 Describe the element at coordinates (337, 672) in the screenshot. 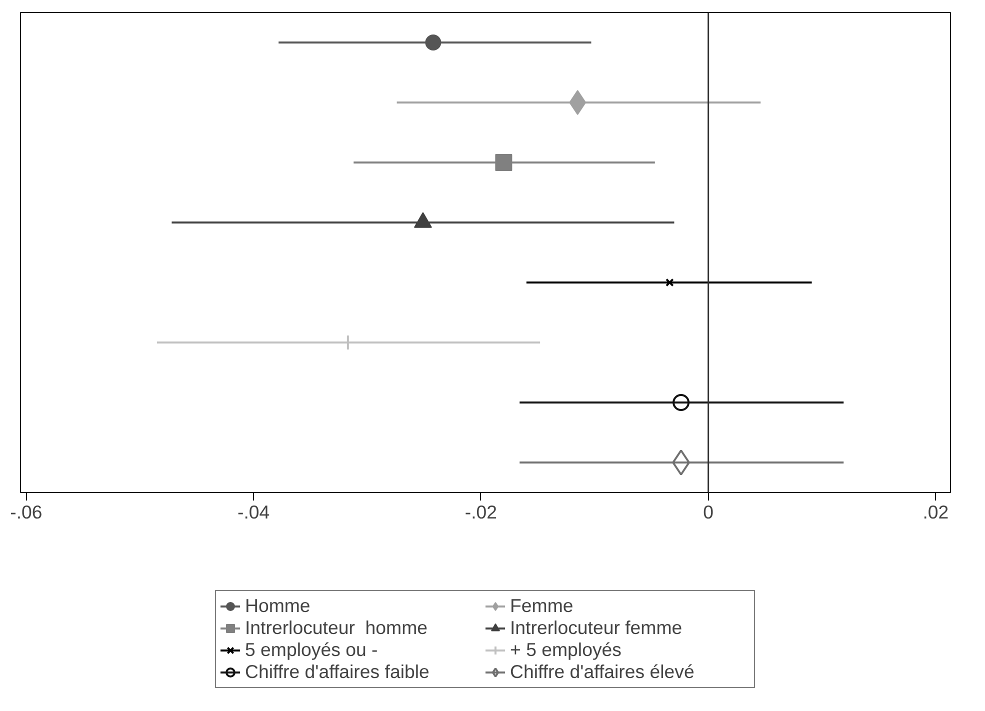

I see `legend-label: Chiffre d'affaires faible` at that location.